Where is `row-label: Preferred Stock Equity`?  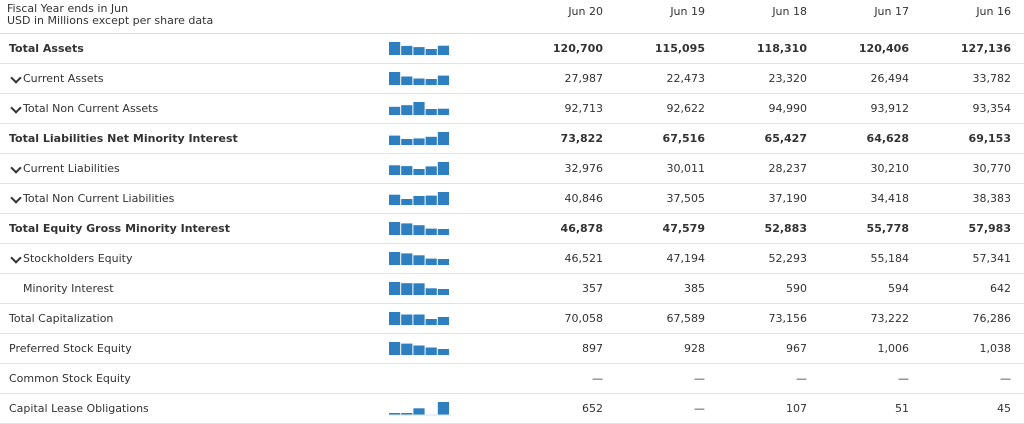 row-label: Preferred Stock Equity is located at coordinates (70, 348).